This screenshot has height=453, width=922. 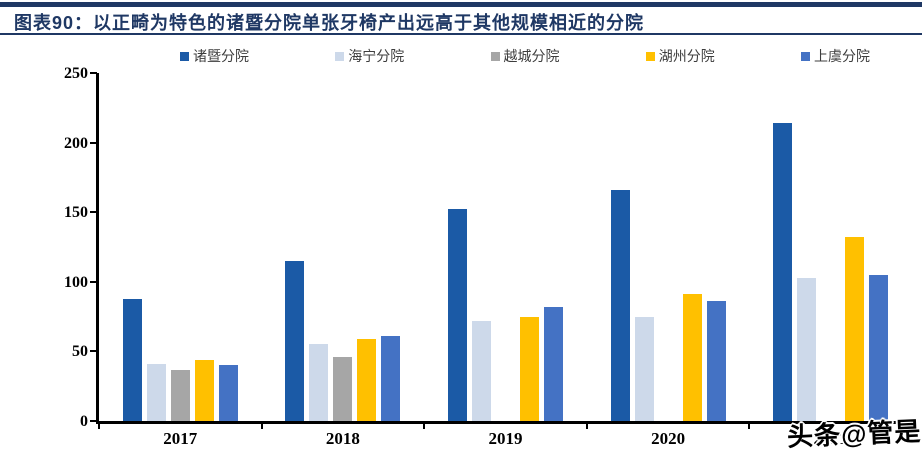 What do you see at coordinates (668, 438) in the screenshot?
I see `x-axis-label: 2020` at bounding box center [668, 438].